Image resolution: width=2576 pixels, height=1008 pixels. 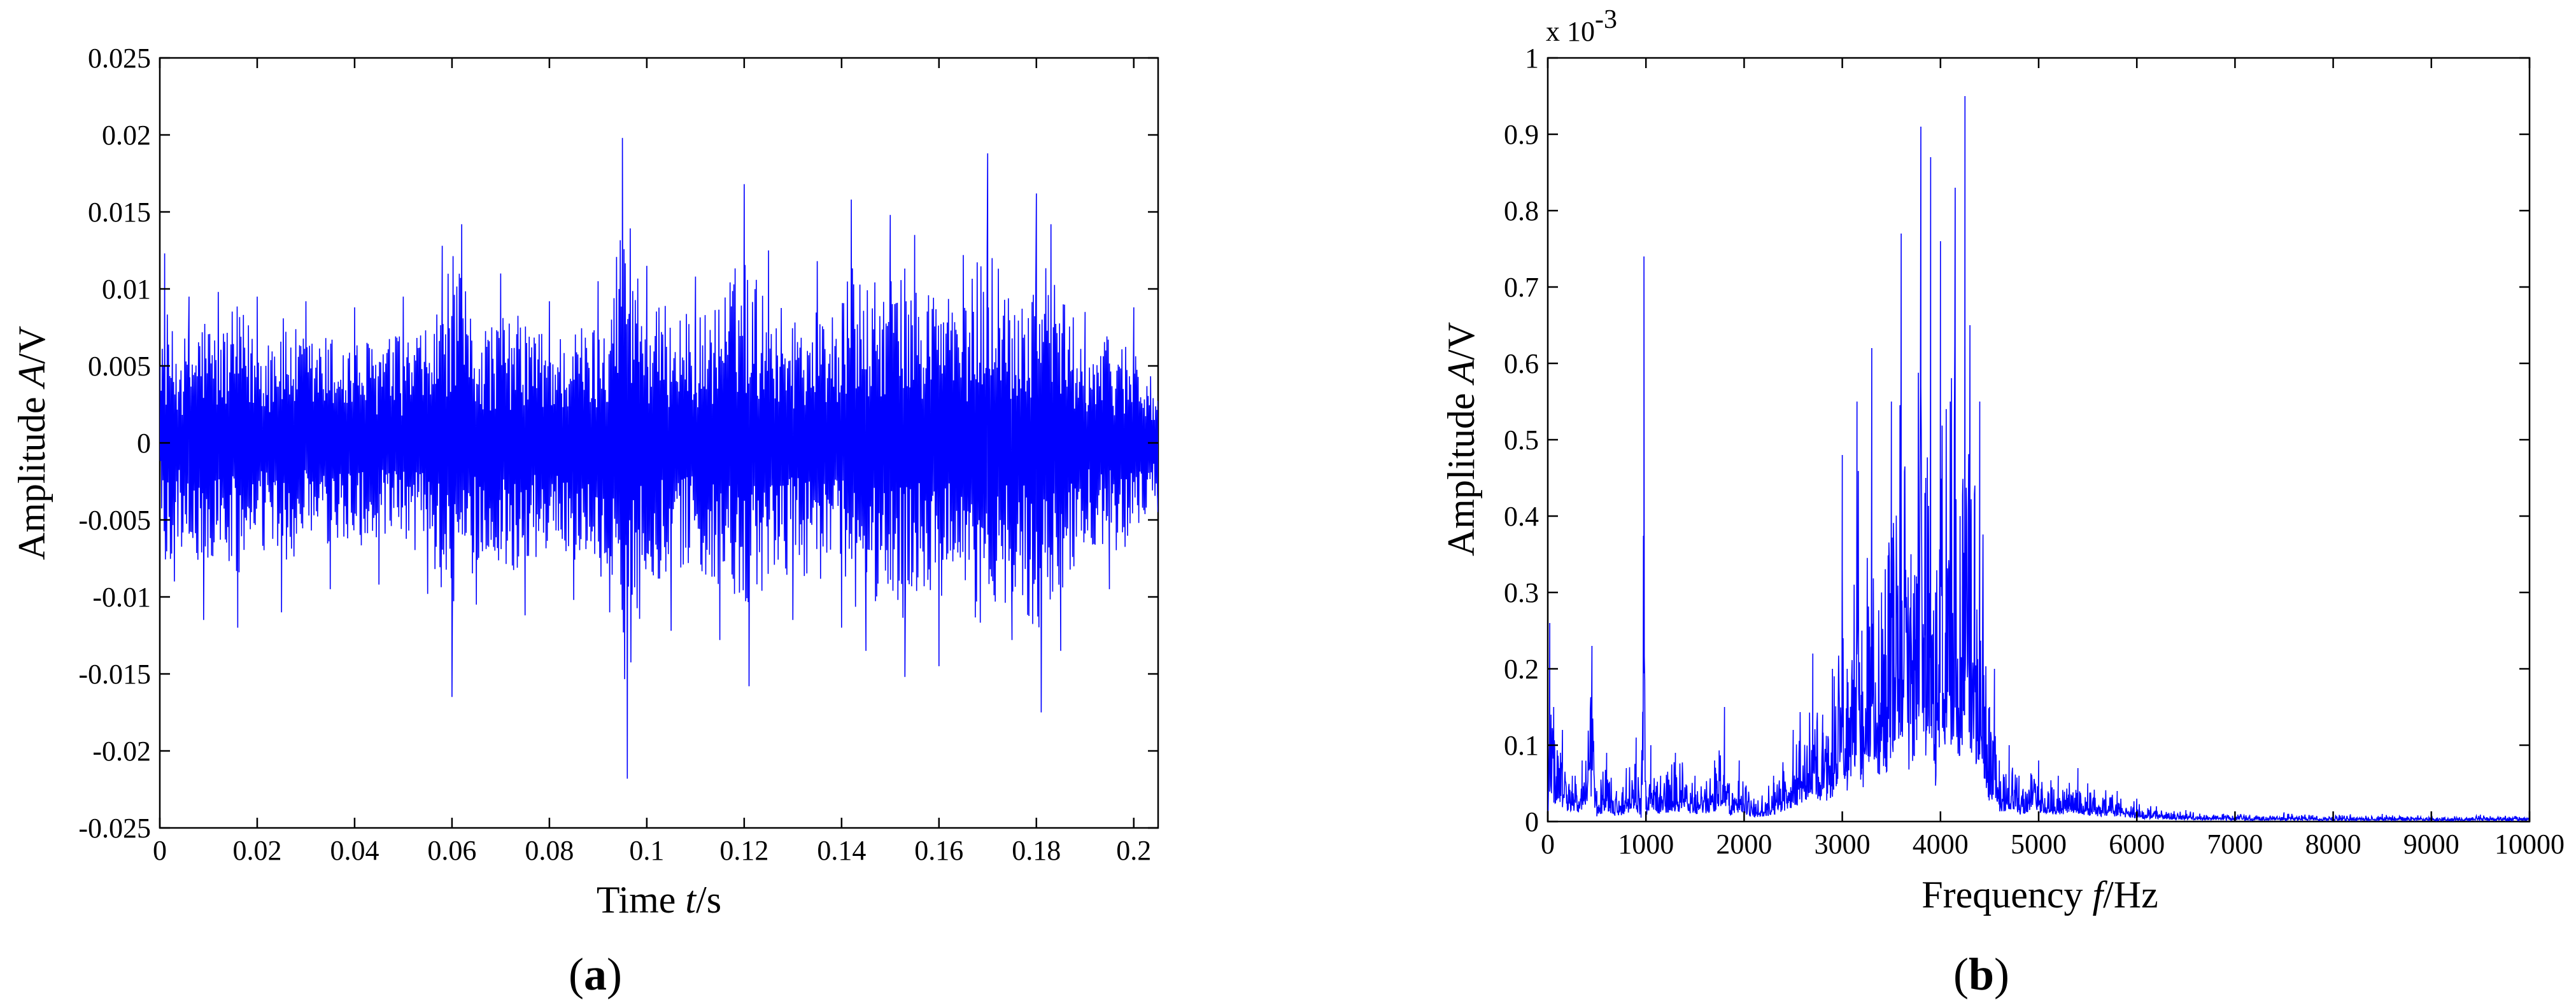 I want to click on x-tick-label: 4000, so click(x=1941, y=844).